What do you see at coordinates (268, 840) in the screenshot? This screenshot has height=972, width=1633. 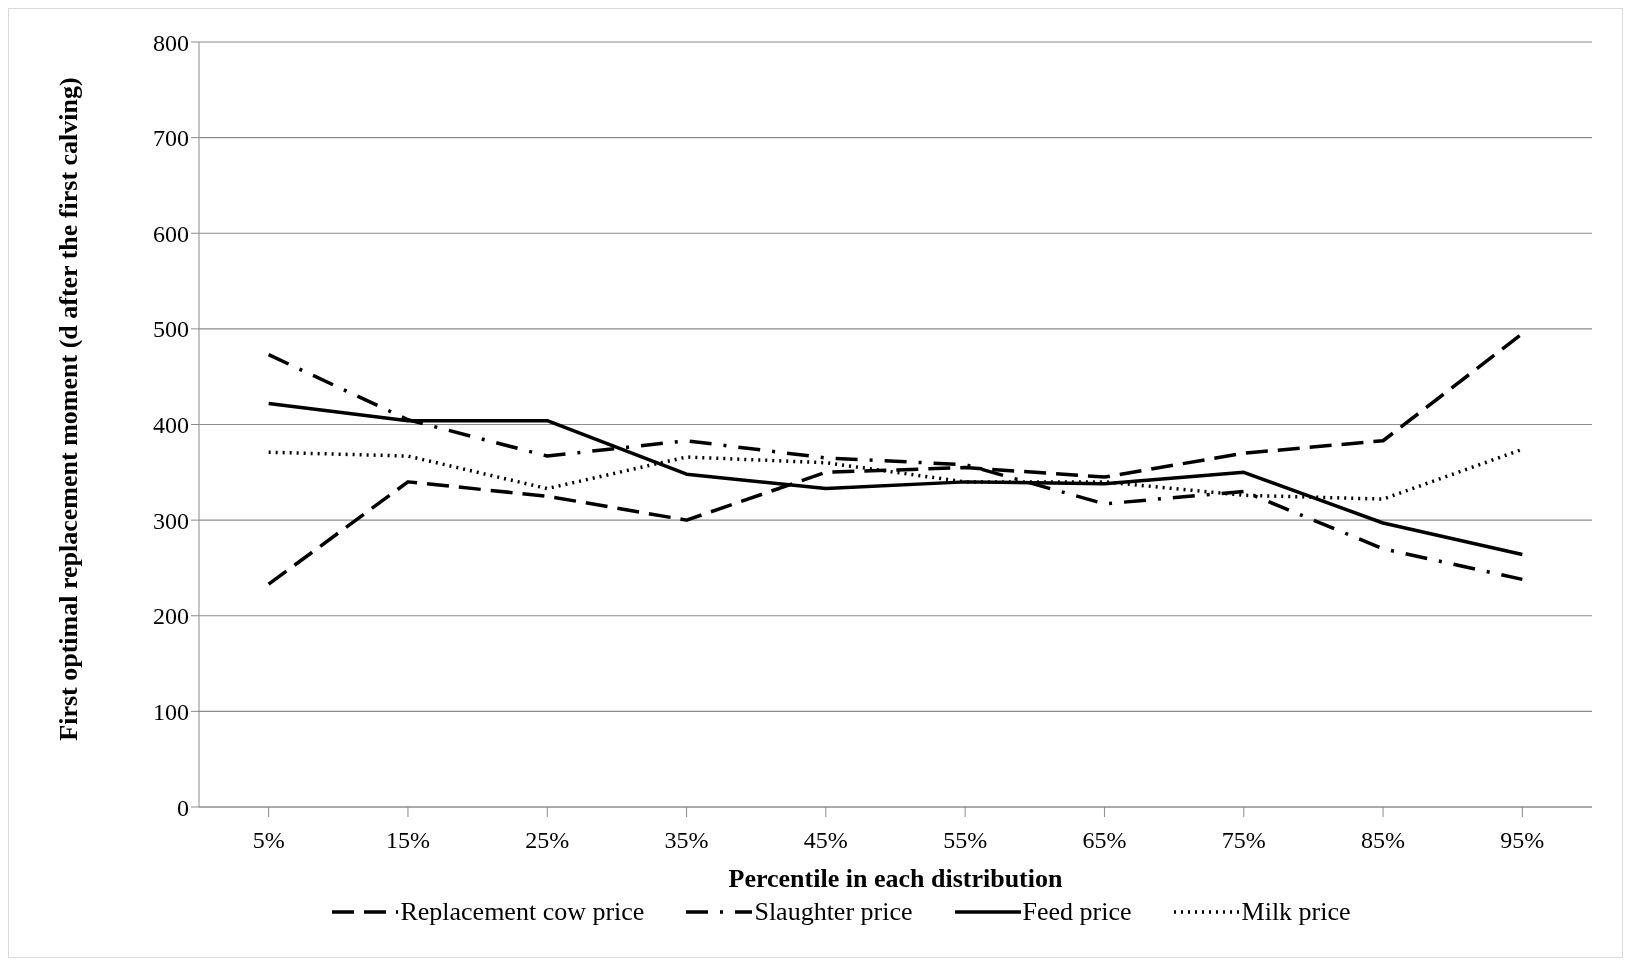 I see `x-tick-label: 5%` at bounding box center [268, 840].